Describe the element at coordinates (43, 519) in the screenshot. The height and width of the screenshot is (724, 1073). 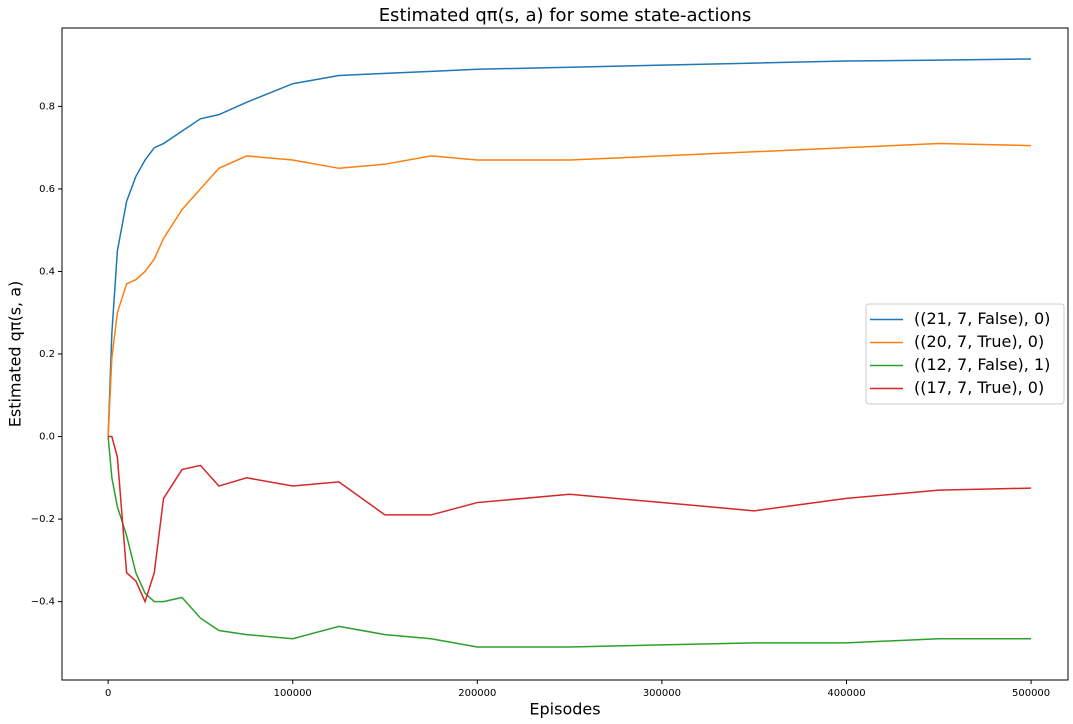
I see `y-tick-label: −0.2` at that location.